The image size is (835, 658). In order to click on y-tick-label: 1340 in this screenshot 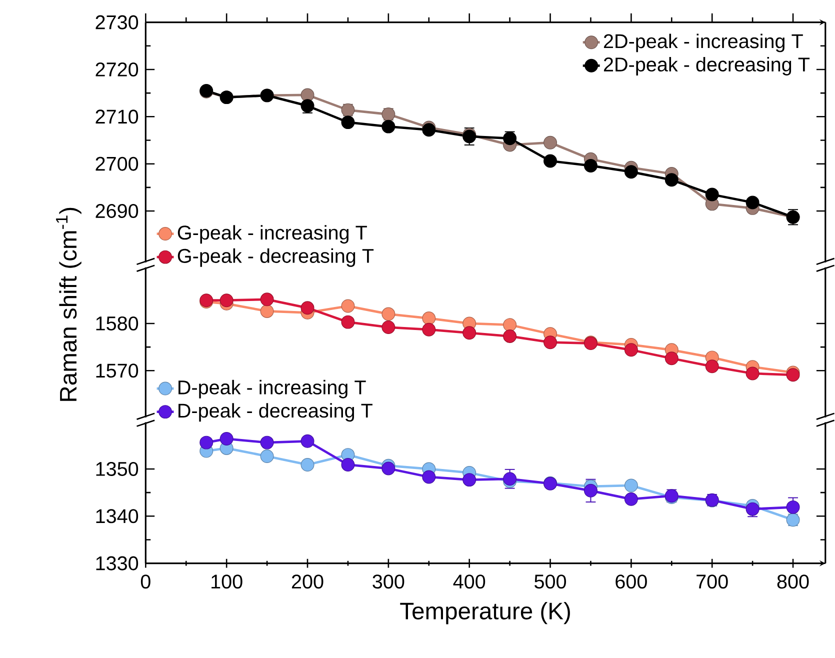, I will do `click(117, 515)`.